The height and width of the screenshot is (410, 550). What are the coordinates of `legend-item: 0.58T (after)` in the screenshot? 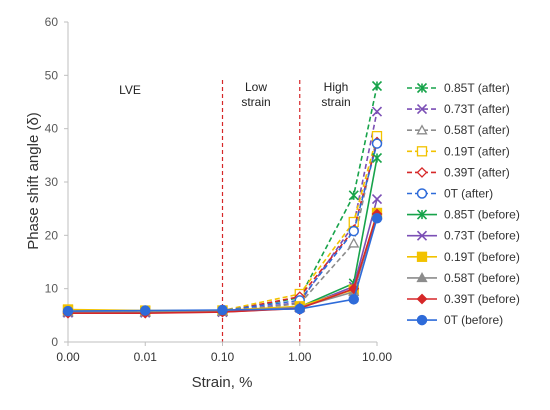 It's located at (458, 130).